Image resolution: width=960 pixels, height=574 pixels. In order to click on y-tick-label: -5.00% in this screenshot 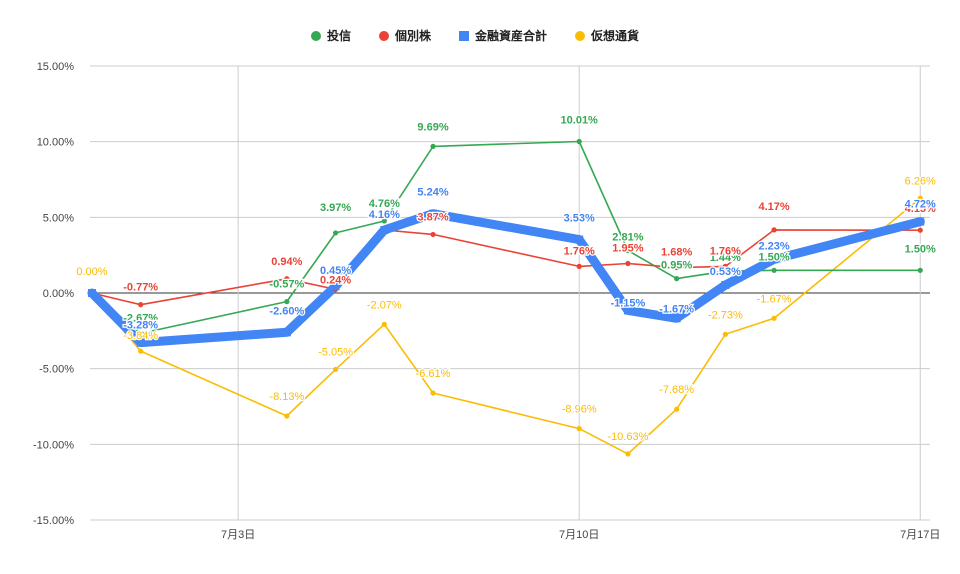, I will do `click(56, 370)`.